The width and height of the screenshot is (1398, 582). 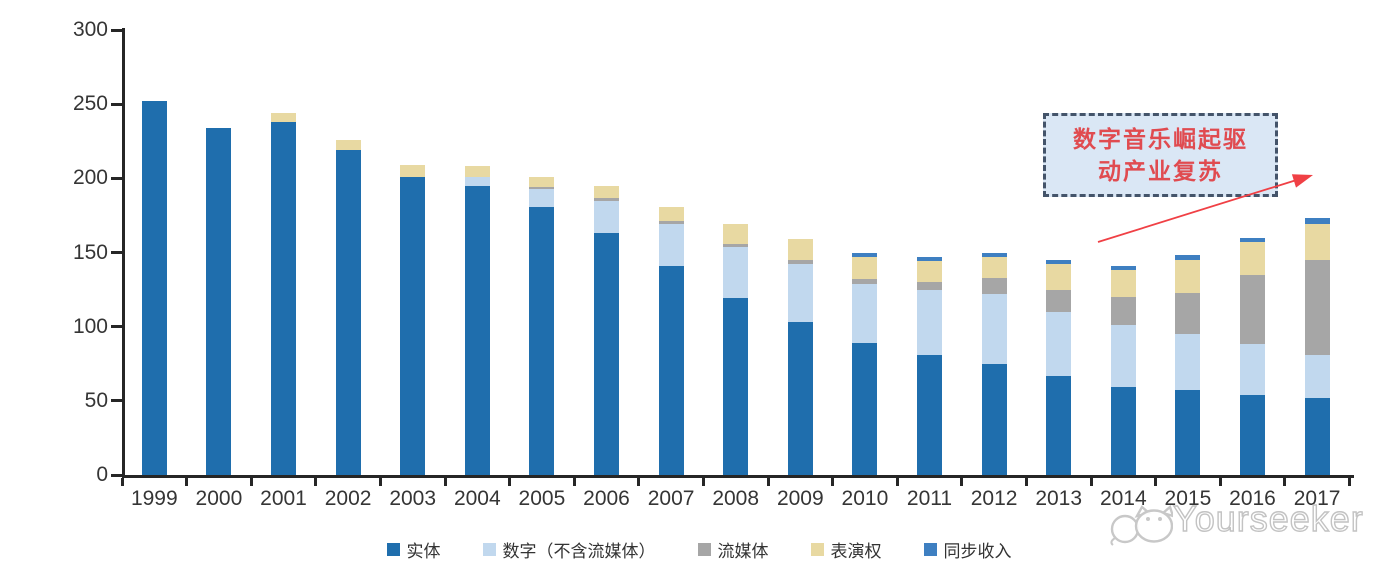 I want to click on legend-label: 流媒体, so click(x=743, y=551).